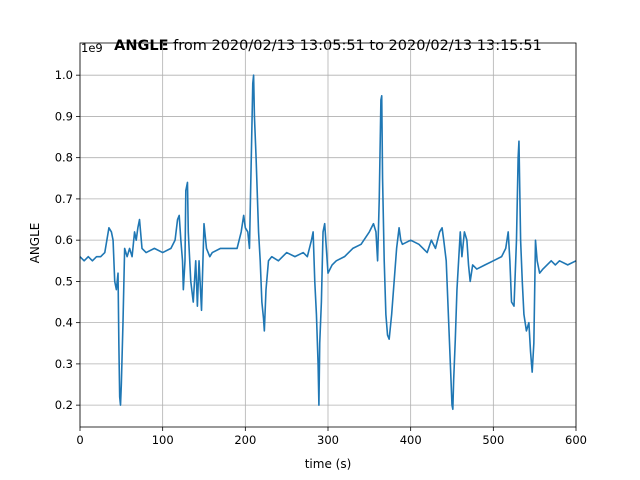 This screenshot has height=480, width=640. I want to click on x-tick-label: 0, so click(79, 440).